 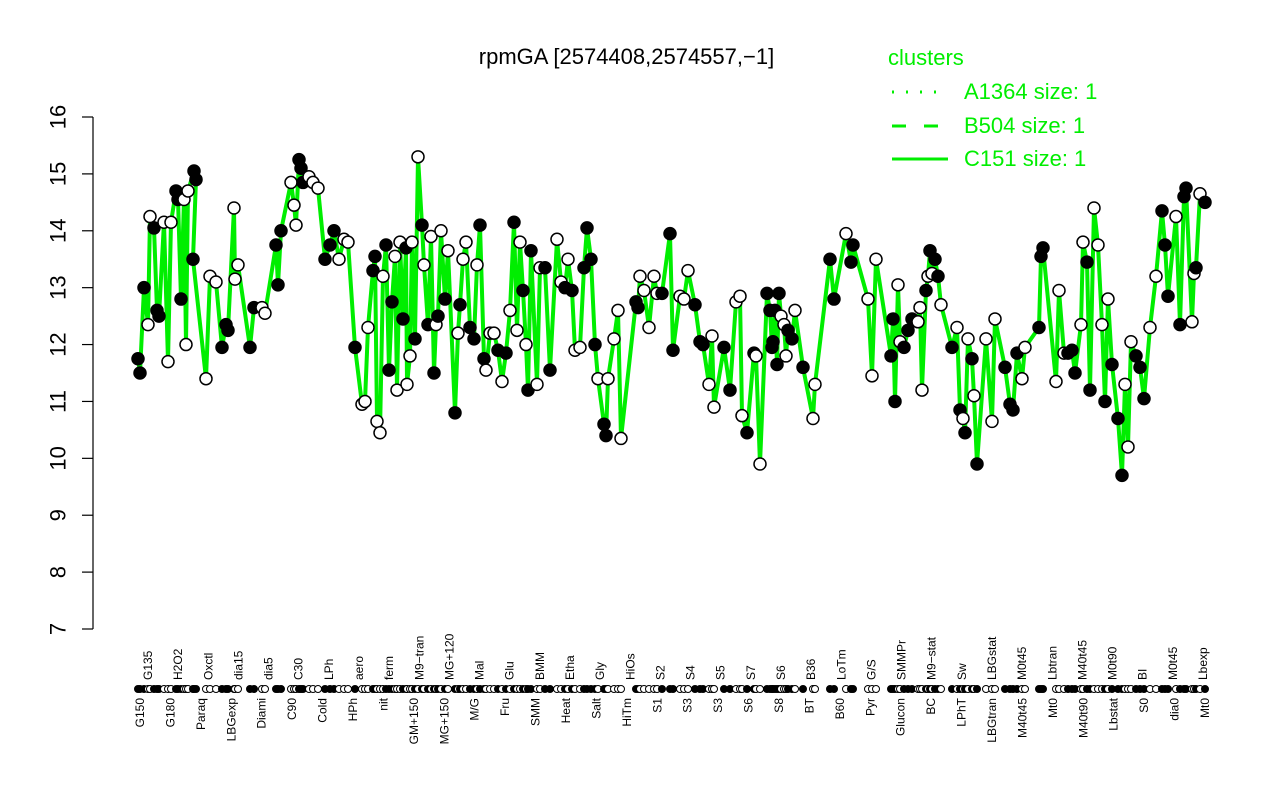 I want to click on x-tick-label: dia5, so click(x=269, y=668).